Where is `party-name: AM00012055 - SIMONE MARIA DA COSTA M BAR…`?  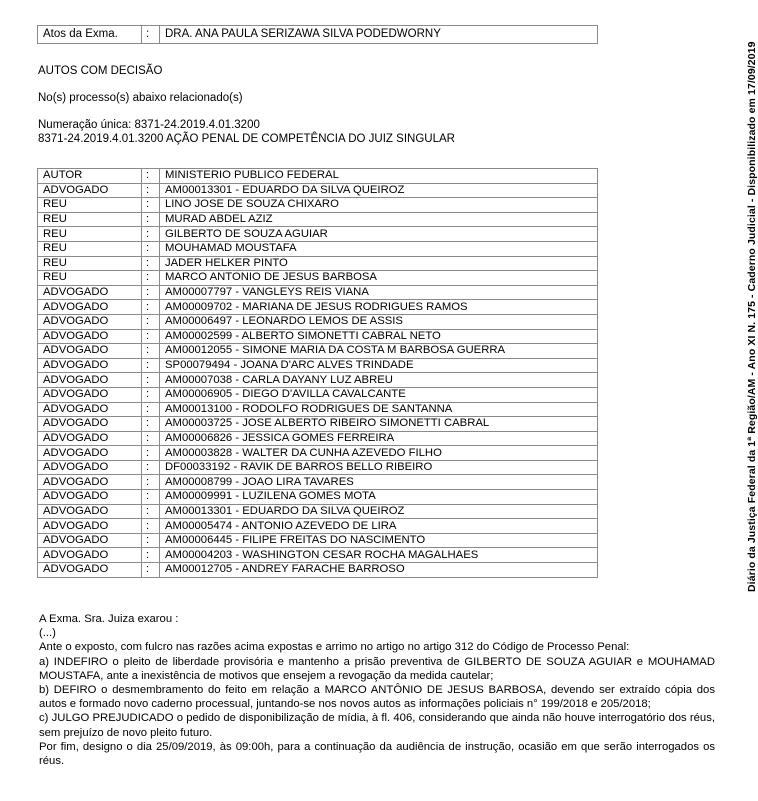 party-name: AM00012055 - SIMONE MARIA DA COSTA M BAR… is located at coordinates (378, 351).